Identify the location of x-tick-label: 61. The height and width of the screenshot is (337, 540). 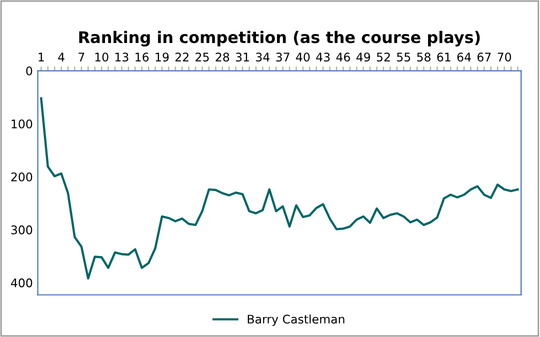
(443, 57).